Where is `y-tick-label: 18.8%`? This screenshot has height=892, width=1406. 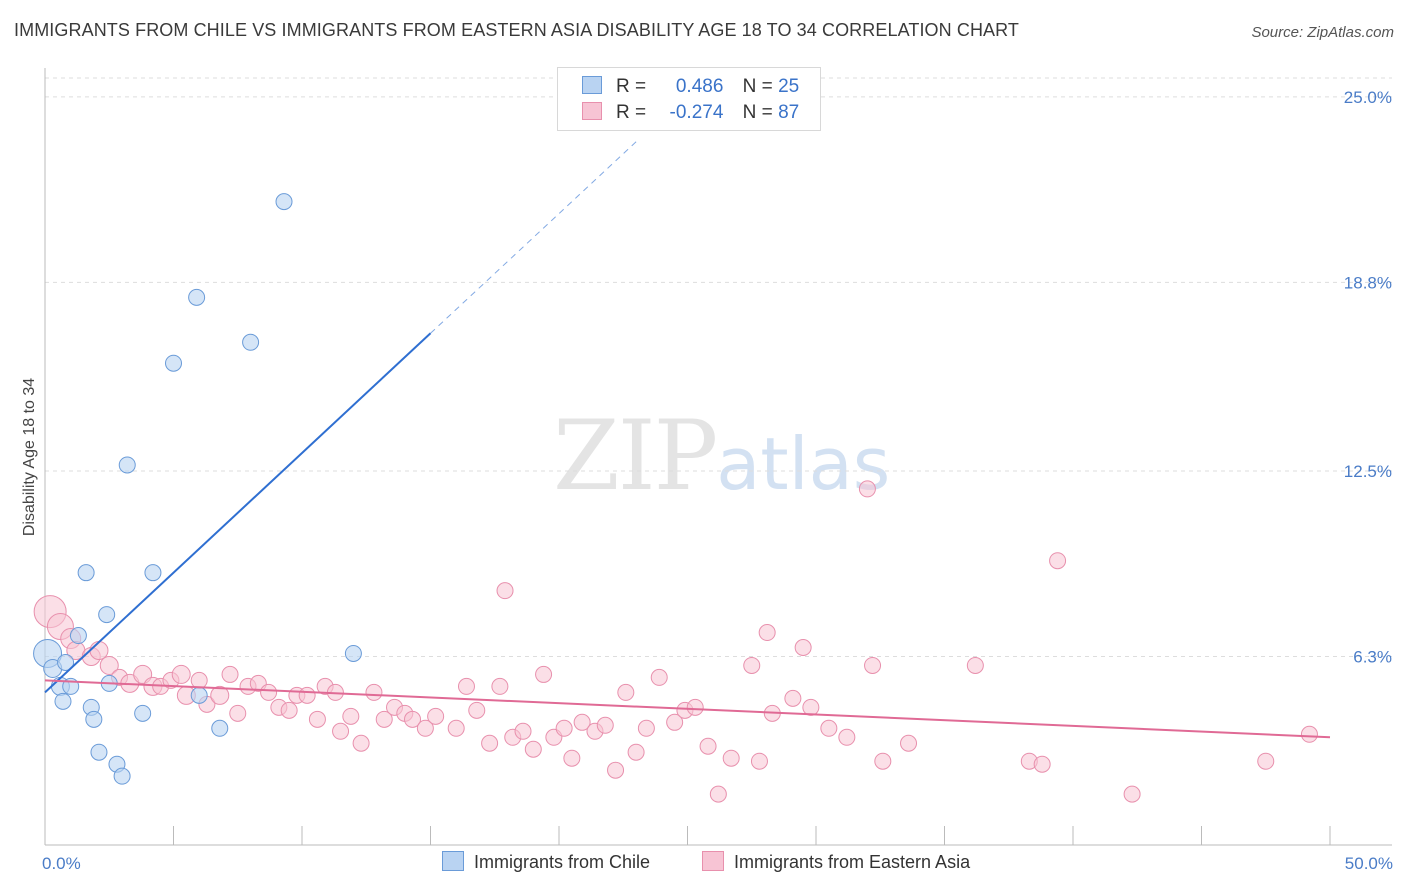 y-tick-label: 18.8% is located at coordinates (1368, 282).